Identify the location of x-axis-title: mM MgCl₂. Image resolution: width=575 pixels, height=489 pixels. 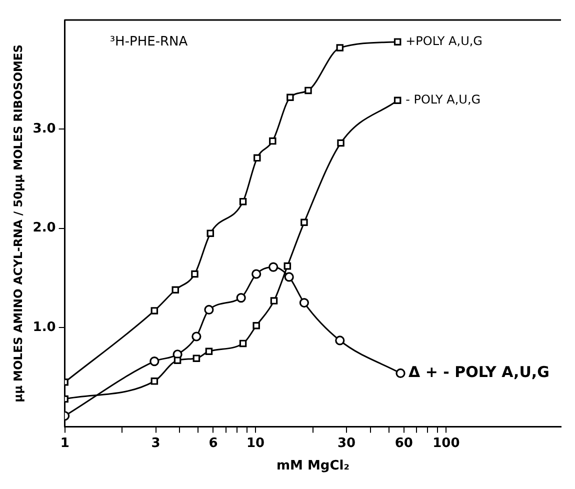
(313, 466).